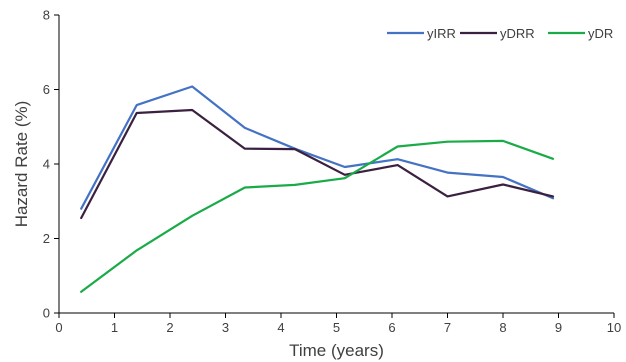 The width and height of the screenshot is (626, 362). What do you see at coordinates (46, 238) in the screenshot?
I see `y-tick-label: 2` at bounding box center [46, 238].